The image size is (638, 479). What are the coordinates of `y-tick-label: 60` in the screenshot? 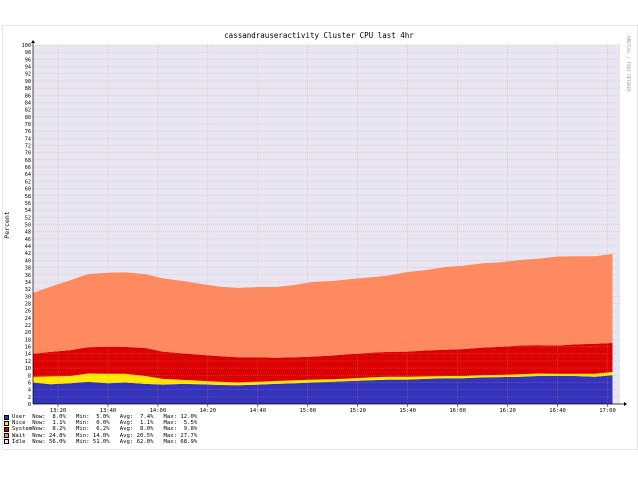 It's located at (28, 190).